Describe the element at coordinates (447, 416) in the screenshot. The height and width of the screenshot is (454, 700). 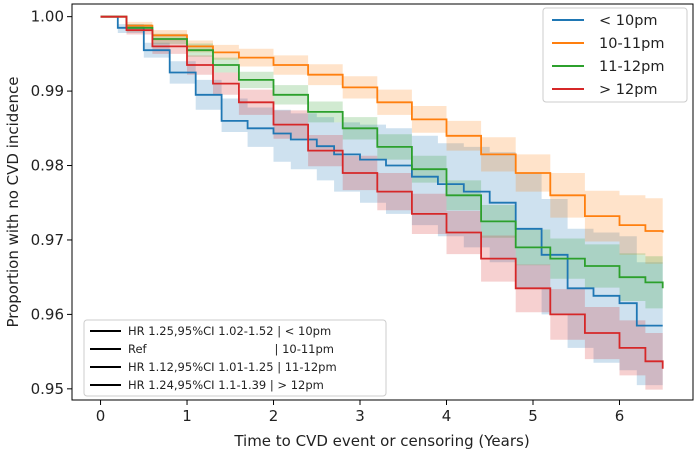
I see `x-tick-label: 4` at that location.